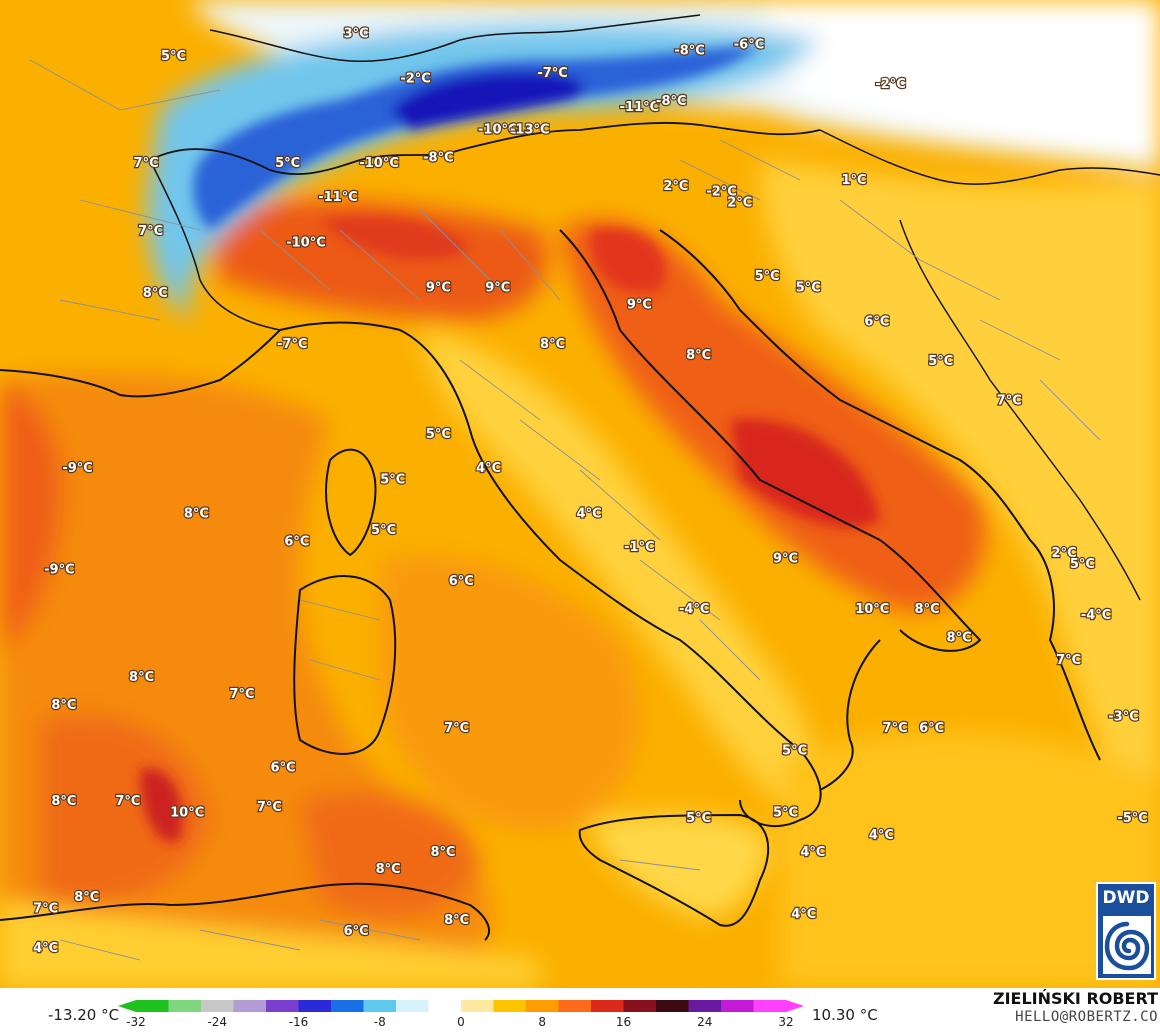  I want to click on coastline-sardinia, so click(345, 665).